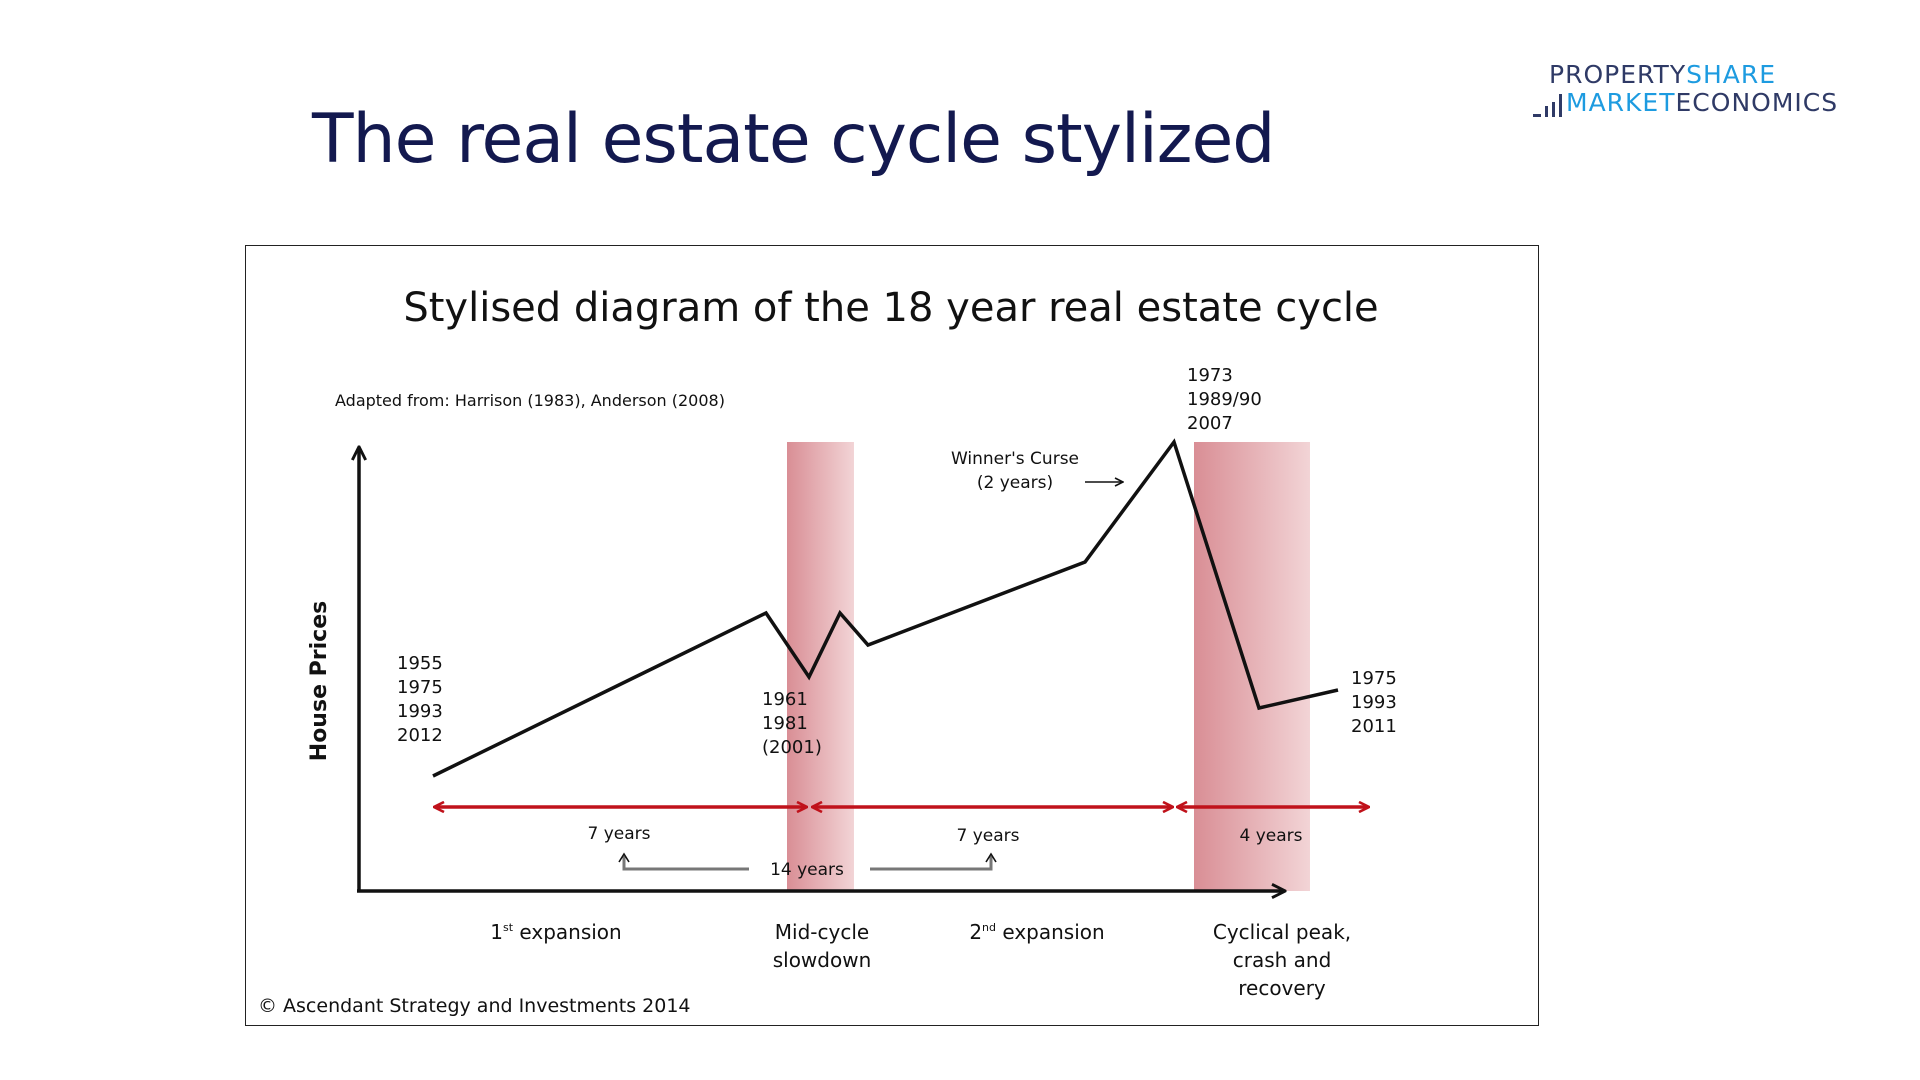 This screenshot has height=1080, width=1920. Describe the element at coordinates (420, 735) in the screenshot. I see `svg-text: 2012` at that location.